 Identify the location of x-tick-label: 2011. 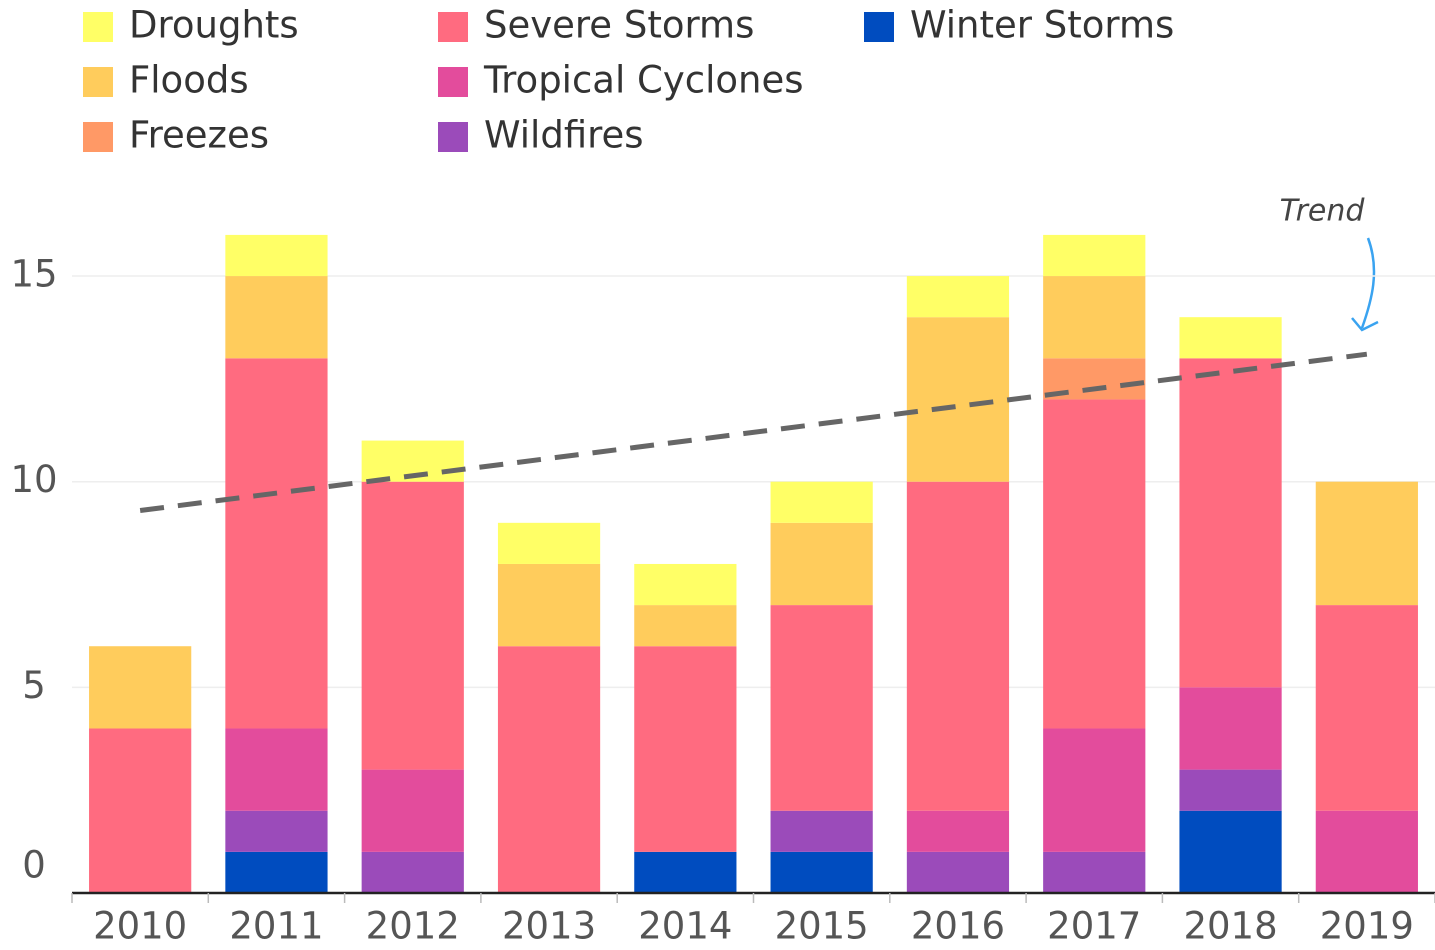
(276, 926).